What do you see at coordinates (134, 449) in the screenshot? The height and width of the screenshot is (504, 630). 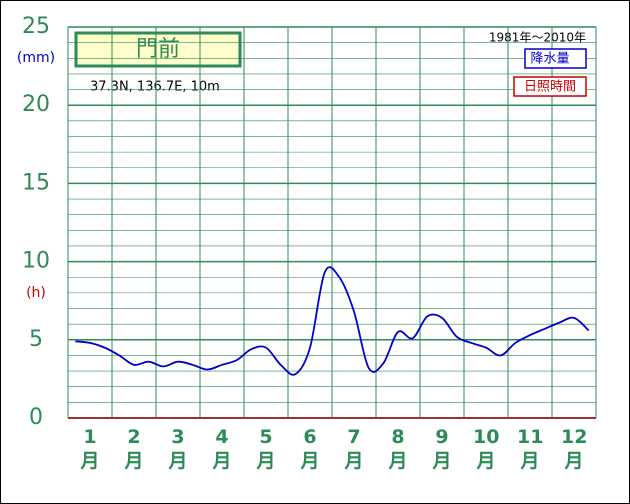 I see `x-tick-label: 2月` at bounding box center [134, 449].